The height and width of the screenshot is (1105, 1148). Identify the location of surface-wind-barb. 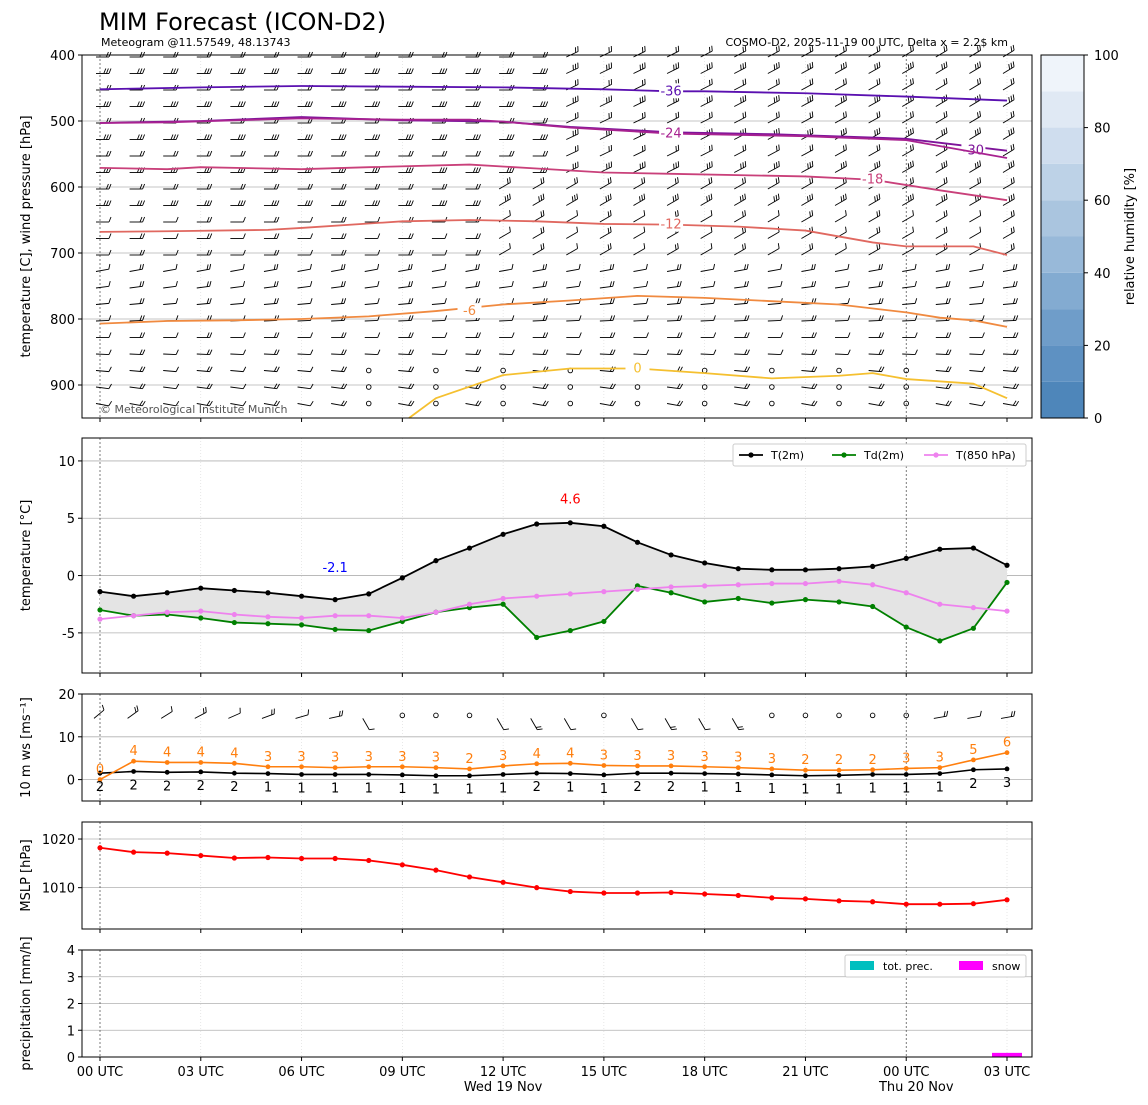
(704, 724).